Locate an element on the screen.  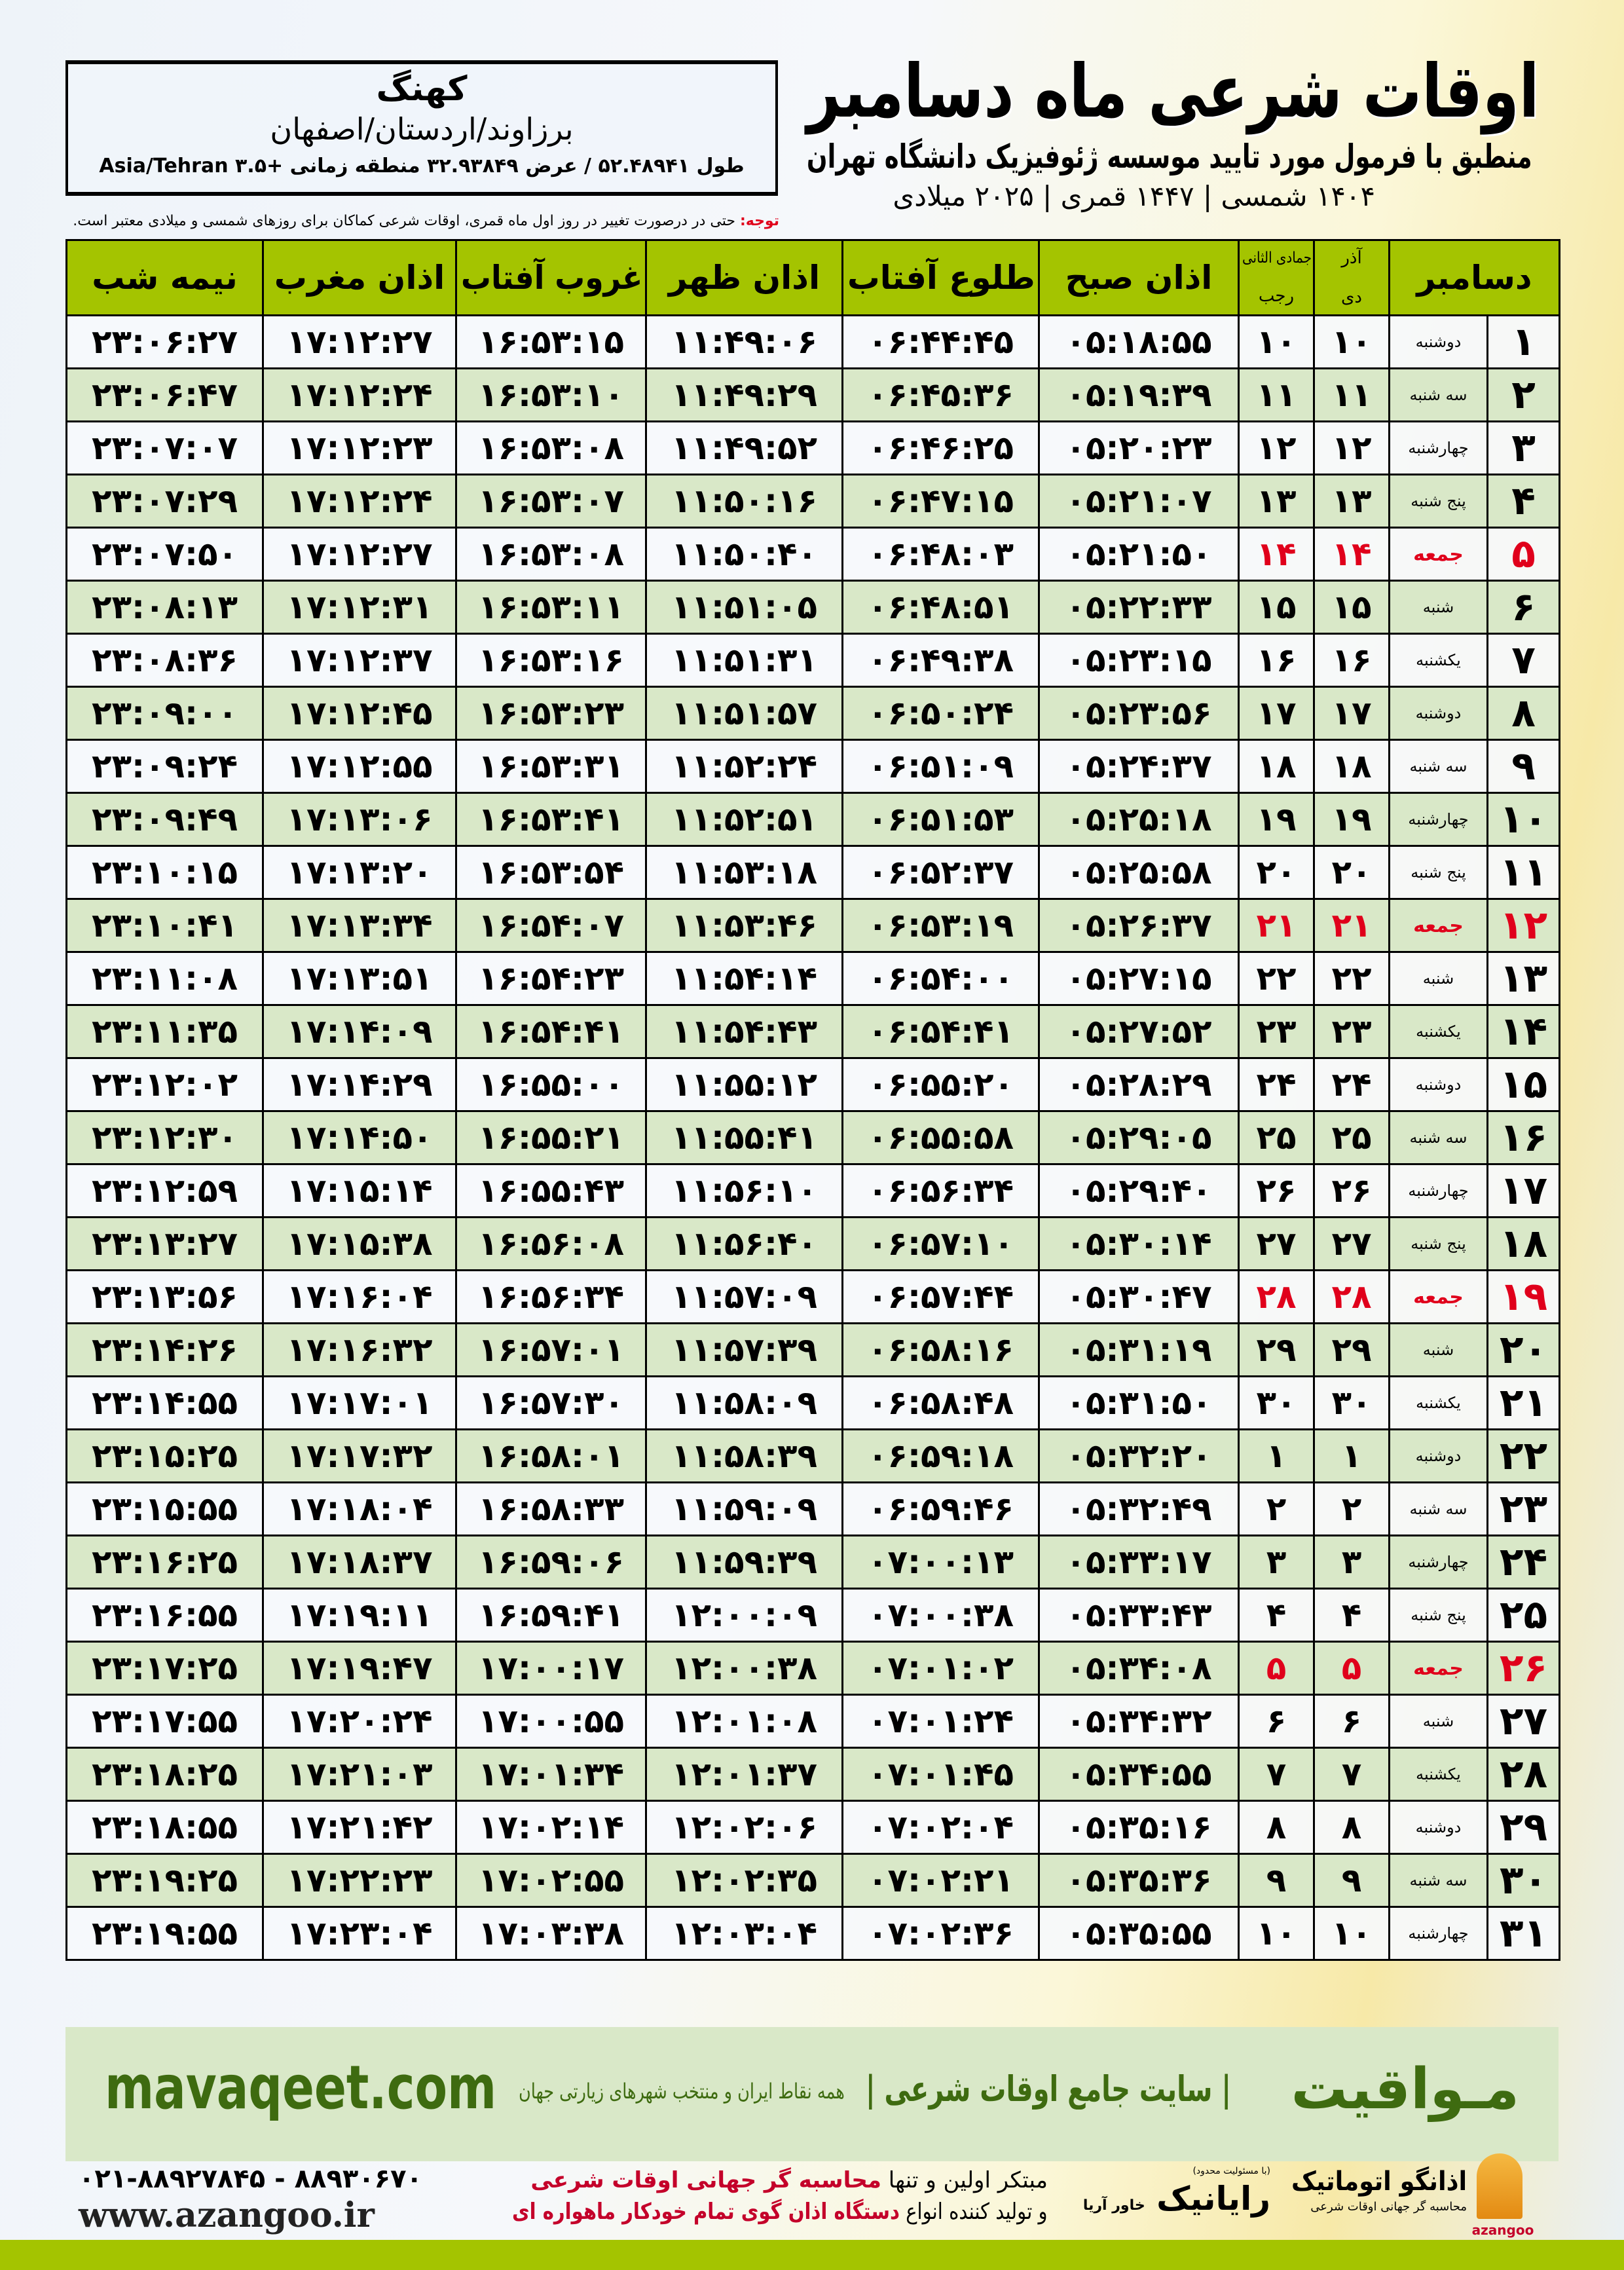
page-title-box: اوقات شرعی ماه دسامبر is located at coordinates (1172, 91).